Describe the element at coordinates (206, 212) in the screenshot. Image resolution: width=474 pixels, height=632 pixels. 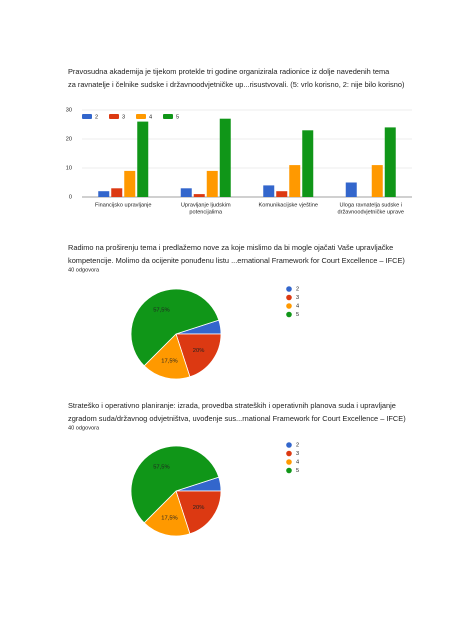
I see `x-tick-label: potencijalima` at that location.